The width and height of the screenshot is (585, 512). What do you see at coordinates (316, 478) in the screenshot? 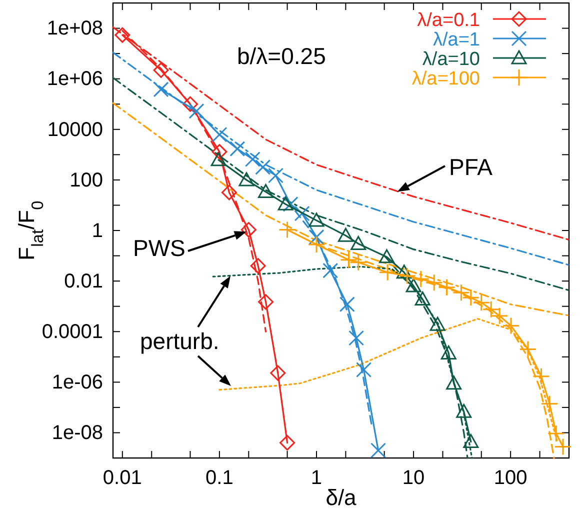
I see `x-tick-label: 1` at bounding box center [316, 478].